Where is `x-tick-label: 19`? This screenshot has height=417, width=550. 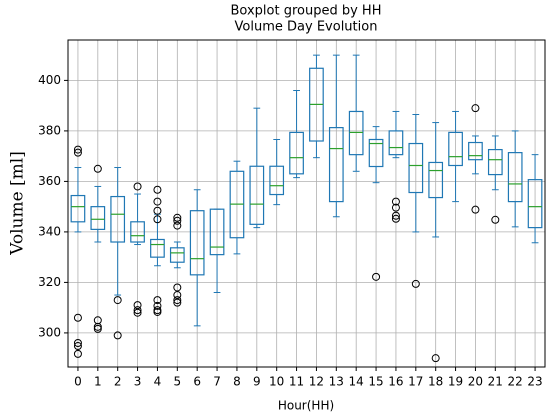
x-tick-label: 19 is located at coordinates (455, 382).